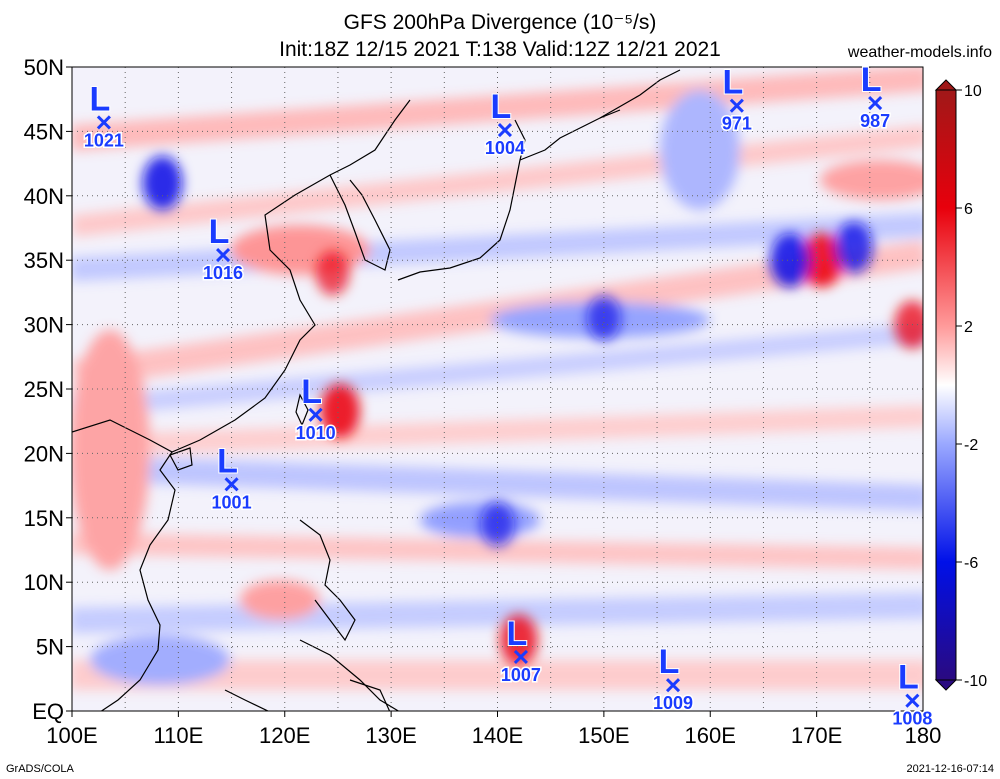 The image size is (1000, 779). Describe the element at coordinates (505, 148) in the screenshot. I see `low-pressure-label: 1004` at that location.